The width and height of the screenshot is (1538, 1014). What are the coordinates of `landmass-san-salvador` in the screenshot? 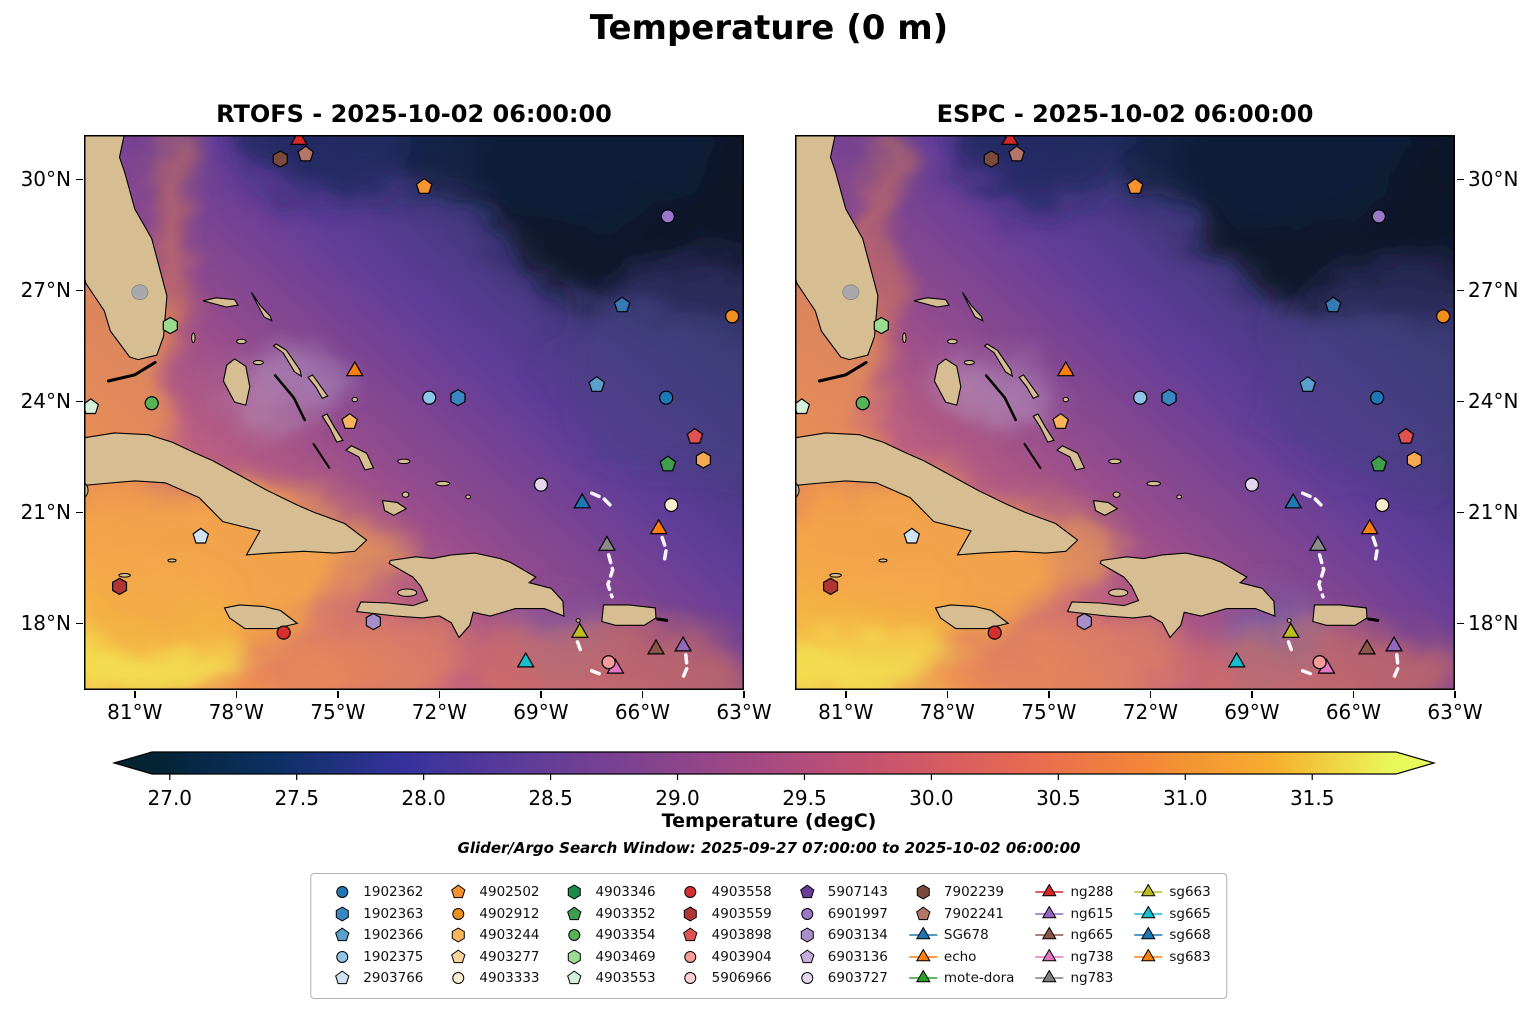 It's located at (1065, 399).